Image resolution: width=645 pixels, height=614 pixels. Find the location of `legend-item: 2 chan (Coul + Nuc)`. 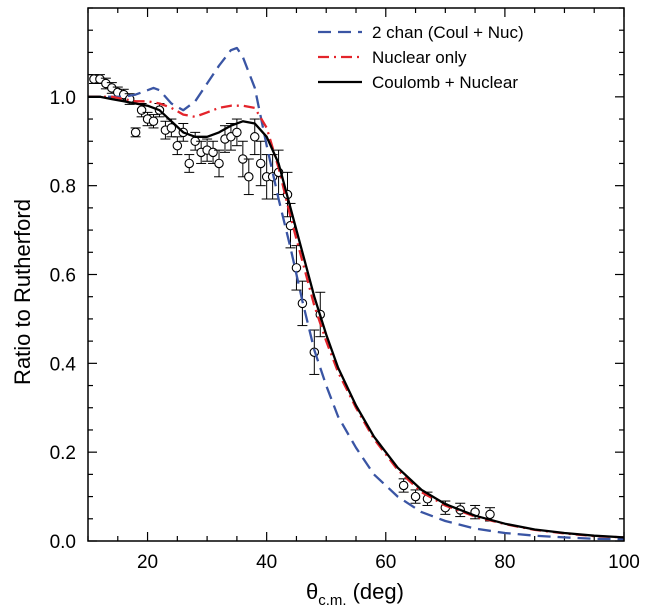

legend-item: 2 chan (Coul + Nuc) is located at coordinates (421, 32).